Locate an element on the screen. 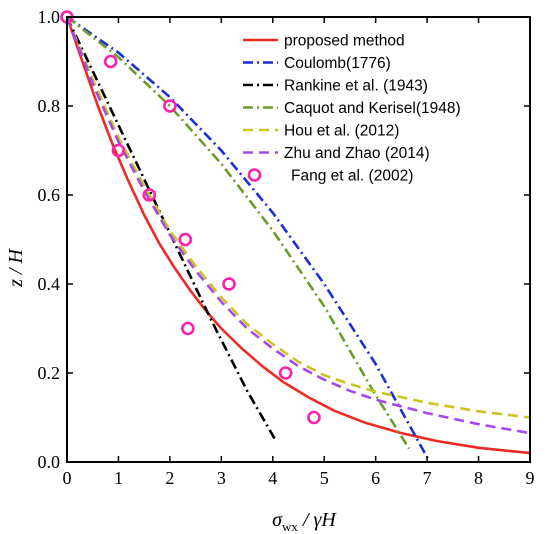  x-axis-label: σwx / γH is located at coordinates (304, 521).